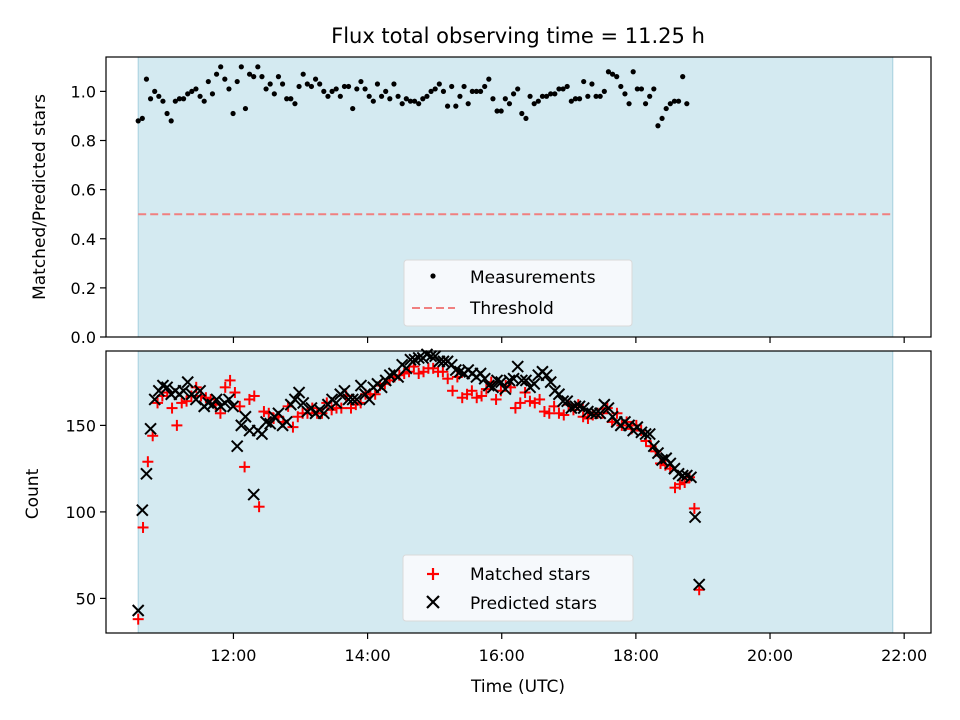  What do you see at coordinates (83, 91) in the screenshot?
I see `ratio-y-tick-label: 1.0` at bounding box center [83, 91].